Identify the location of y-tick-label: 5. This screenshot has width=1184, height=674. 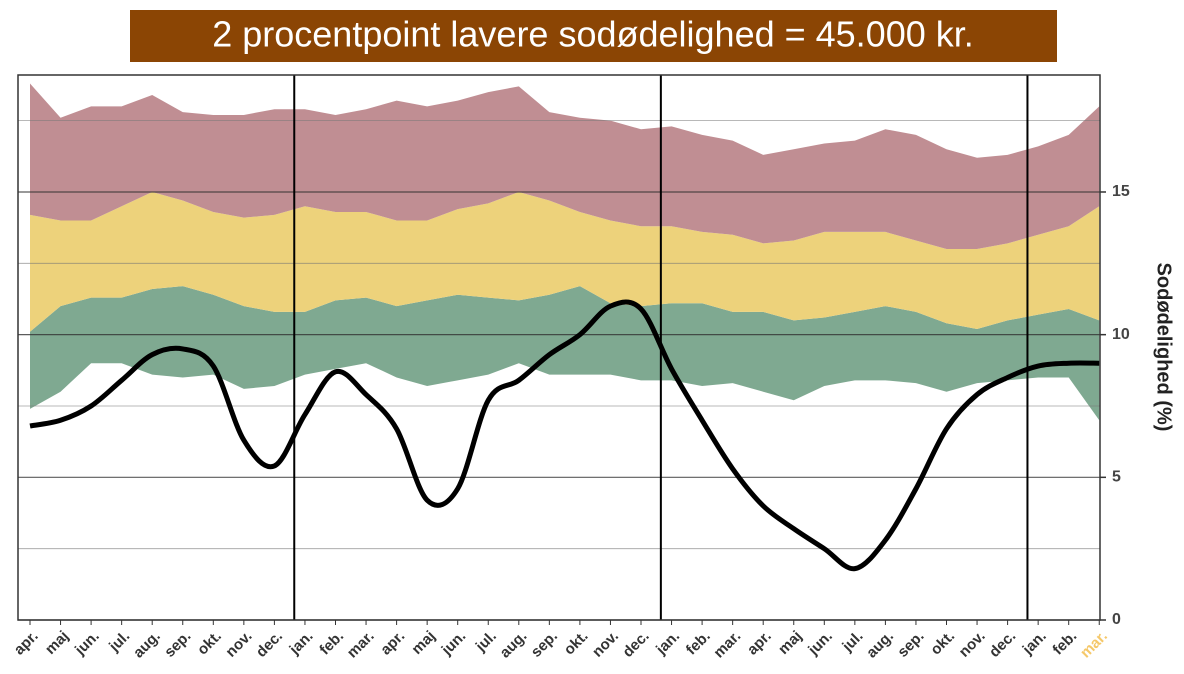
(1116, 477).